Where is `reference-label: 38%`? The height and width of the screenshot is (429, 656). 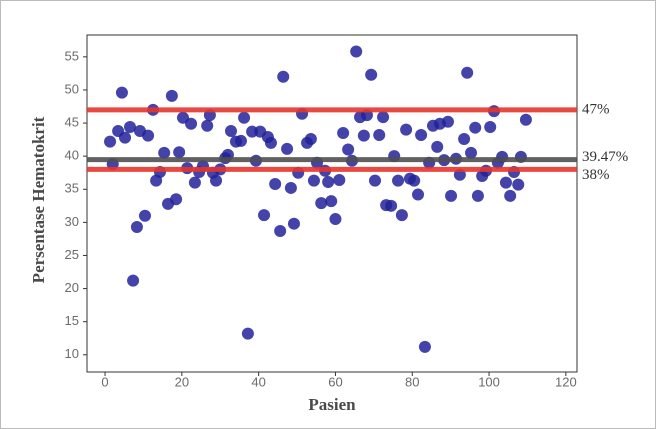
reference-label: 38% is located at coordinates (596, 175).